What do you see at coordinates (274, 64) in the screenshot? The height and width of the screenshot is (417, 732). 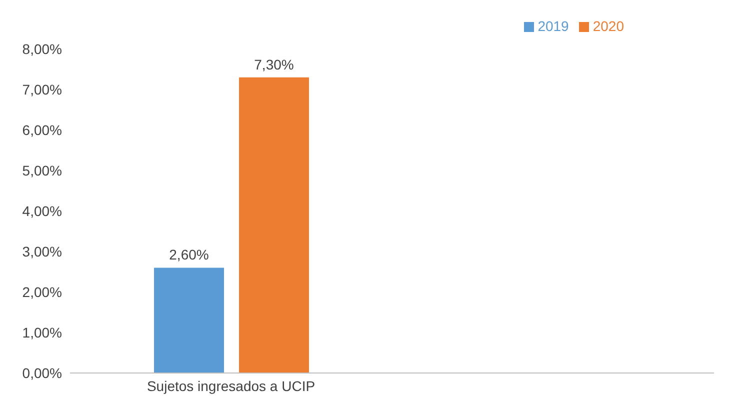 I see `data-label: 7,30%` at bounding box center [274, 64].